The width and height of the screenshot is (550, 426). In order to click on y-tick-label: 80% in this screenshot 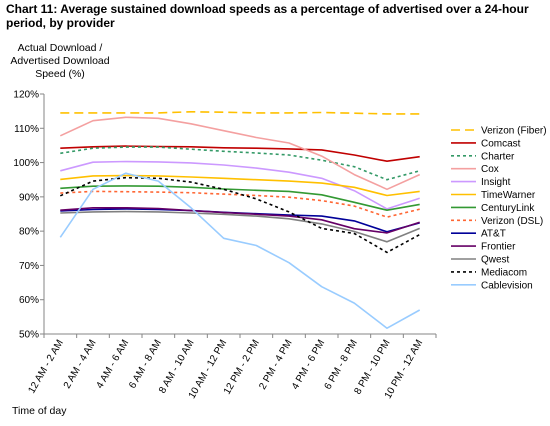, I will do `click(29, 232)`.